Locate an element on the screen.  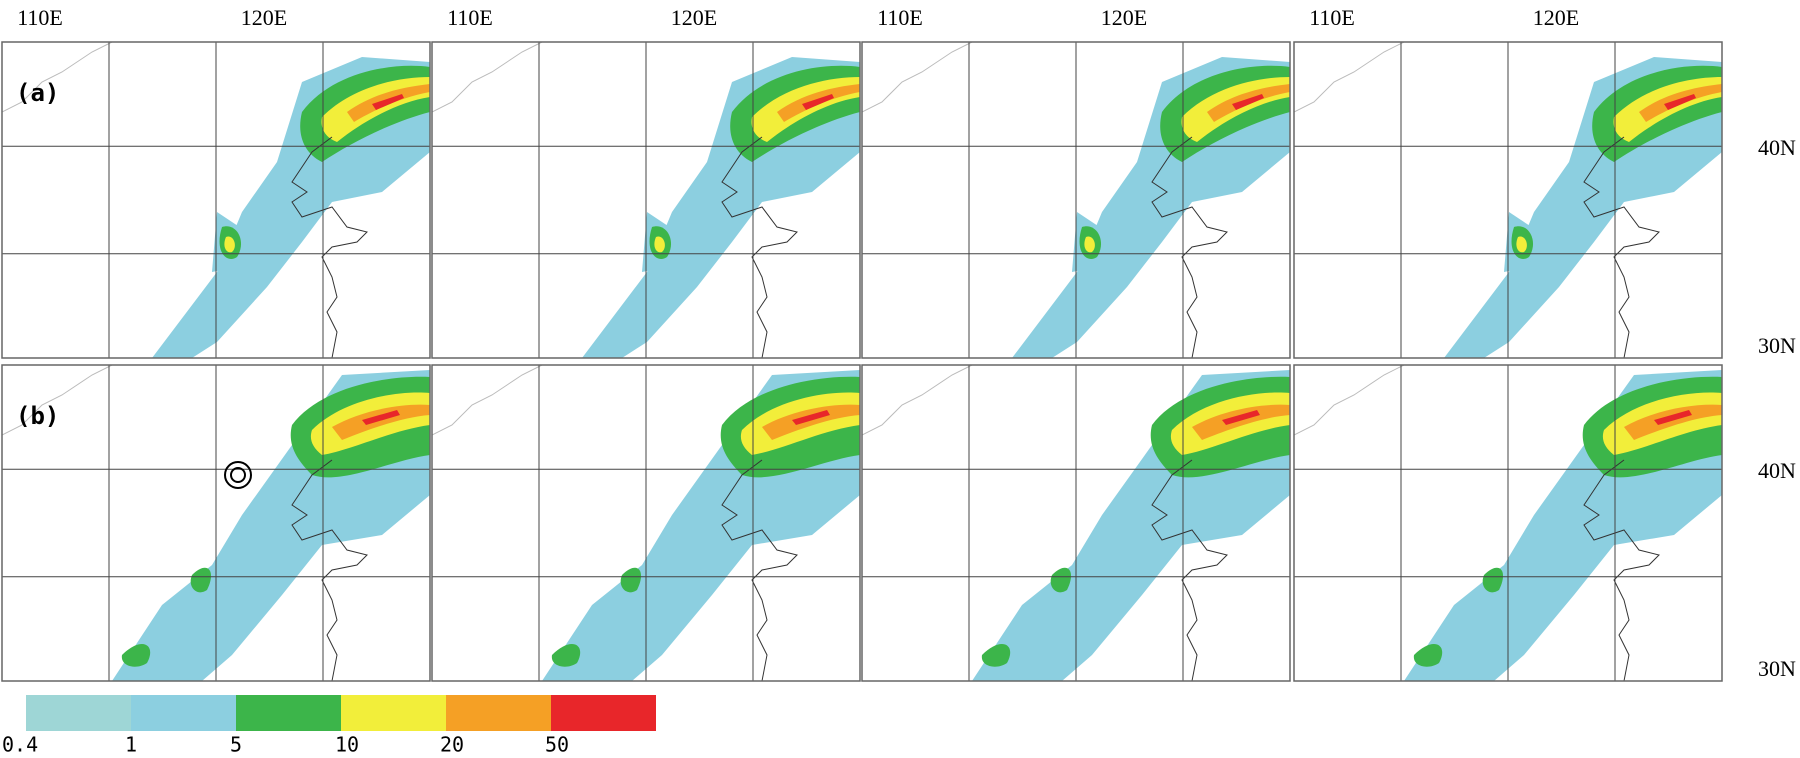
map-panel: (a) is located at coordinates (216, 200).